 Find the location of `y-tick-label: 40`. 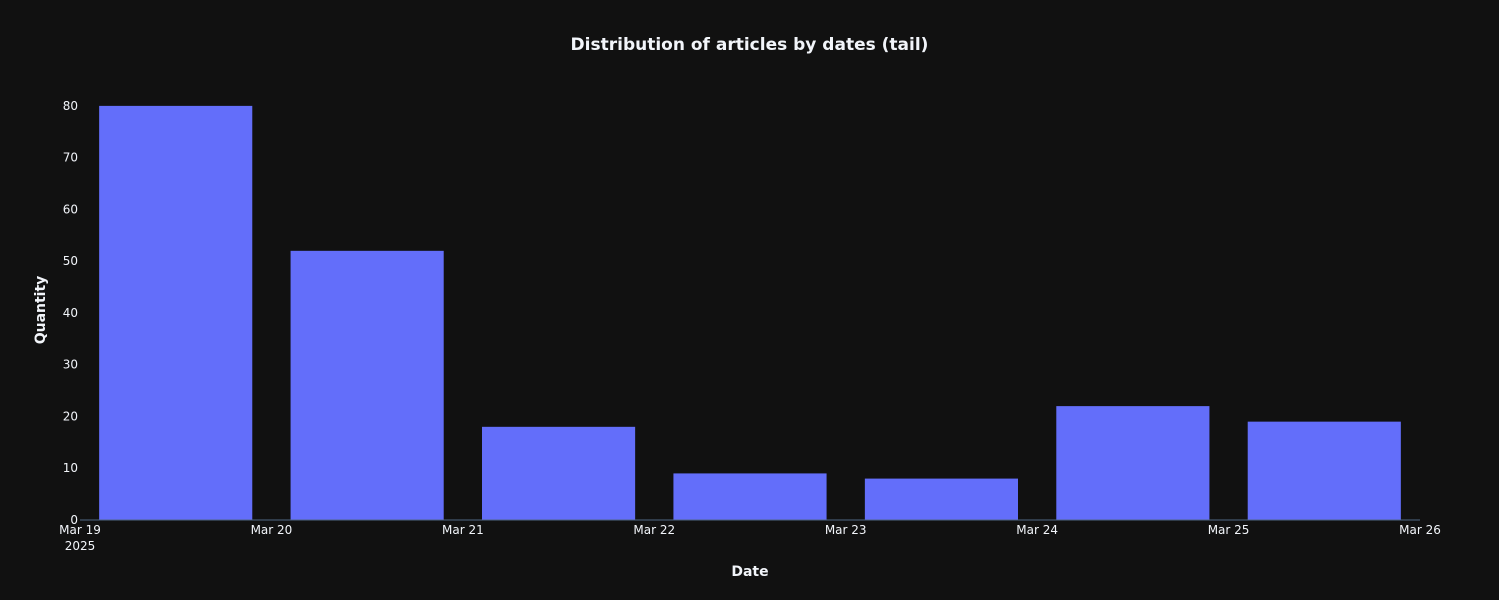

y-tick-label: 40 is located at coordinates (70, 313).